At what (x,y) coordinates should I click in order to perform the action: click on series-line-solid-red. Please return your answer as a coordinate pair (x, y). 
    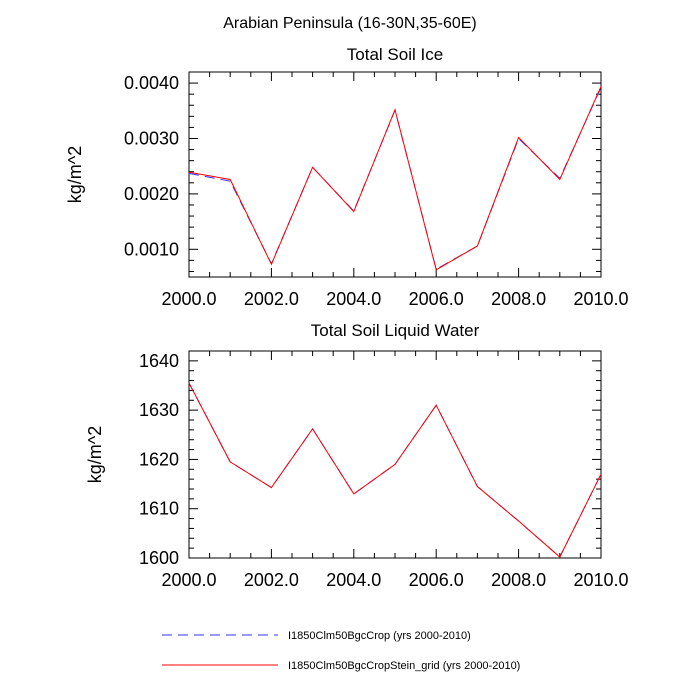
    Looking at the image, I should click on (395, 470).